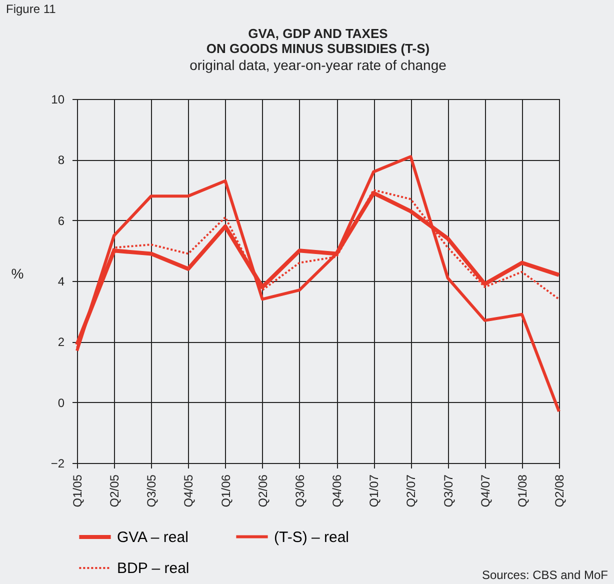  Describe the element at coordinates (318, 65) in the screenshot. I see `chart-subtitle: original data, year-on-year rate of change` at that location.